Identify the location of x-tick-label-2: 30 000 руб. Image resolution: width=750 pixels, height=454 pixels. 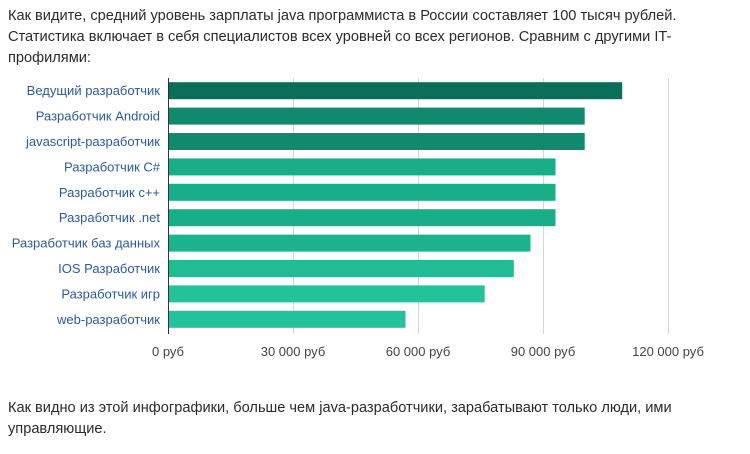
(293, 351).